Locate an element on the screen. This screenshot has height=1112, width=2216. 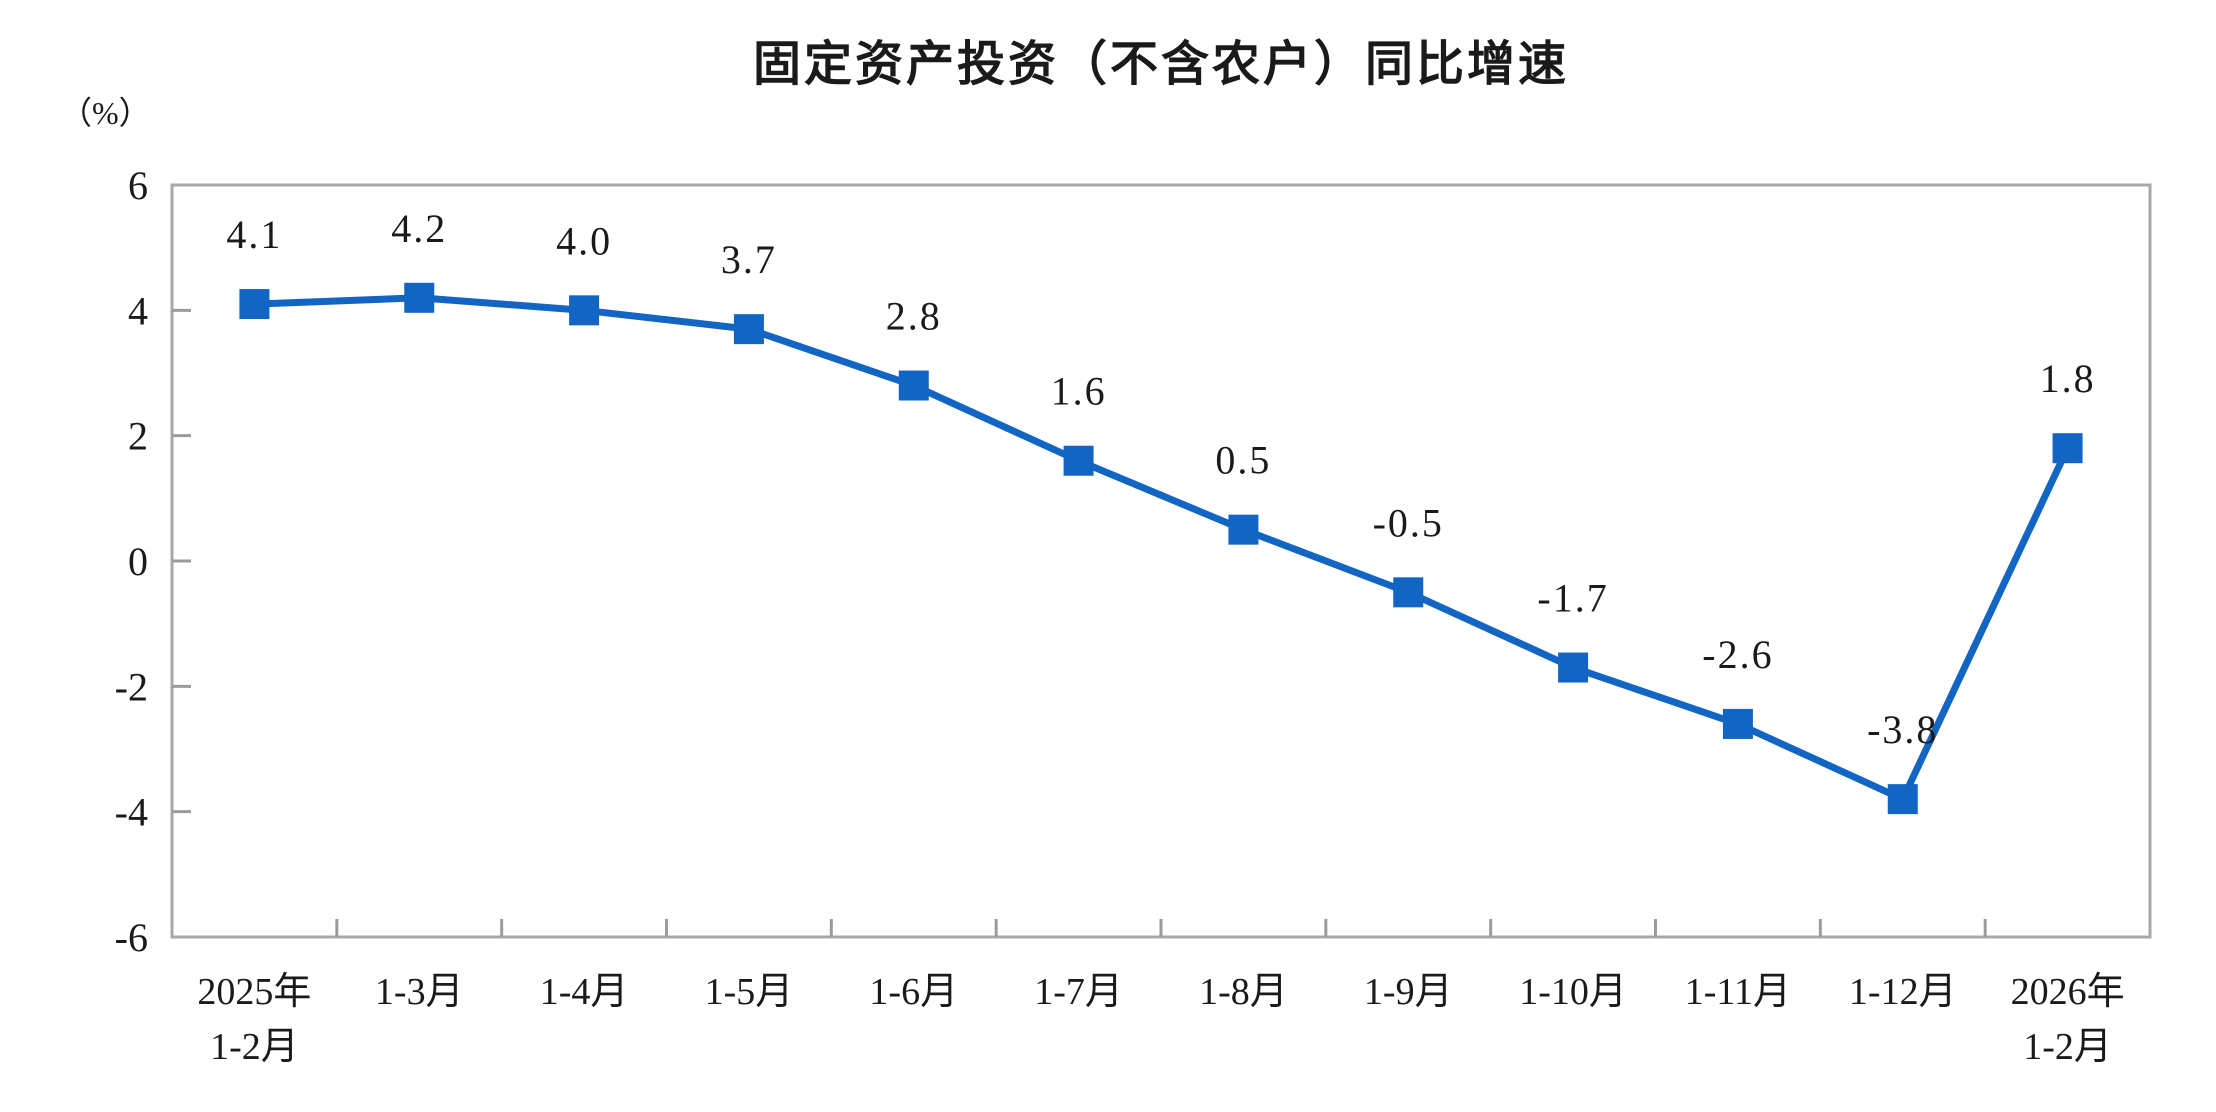
x-axis-category-label: 1-11月 is located at coordinates (1738, 992).